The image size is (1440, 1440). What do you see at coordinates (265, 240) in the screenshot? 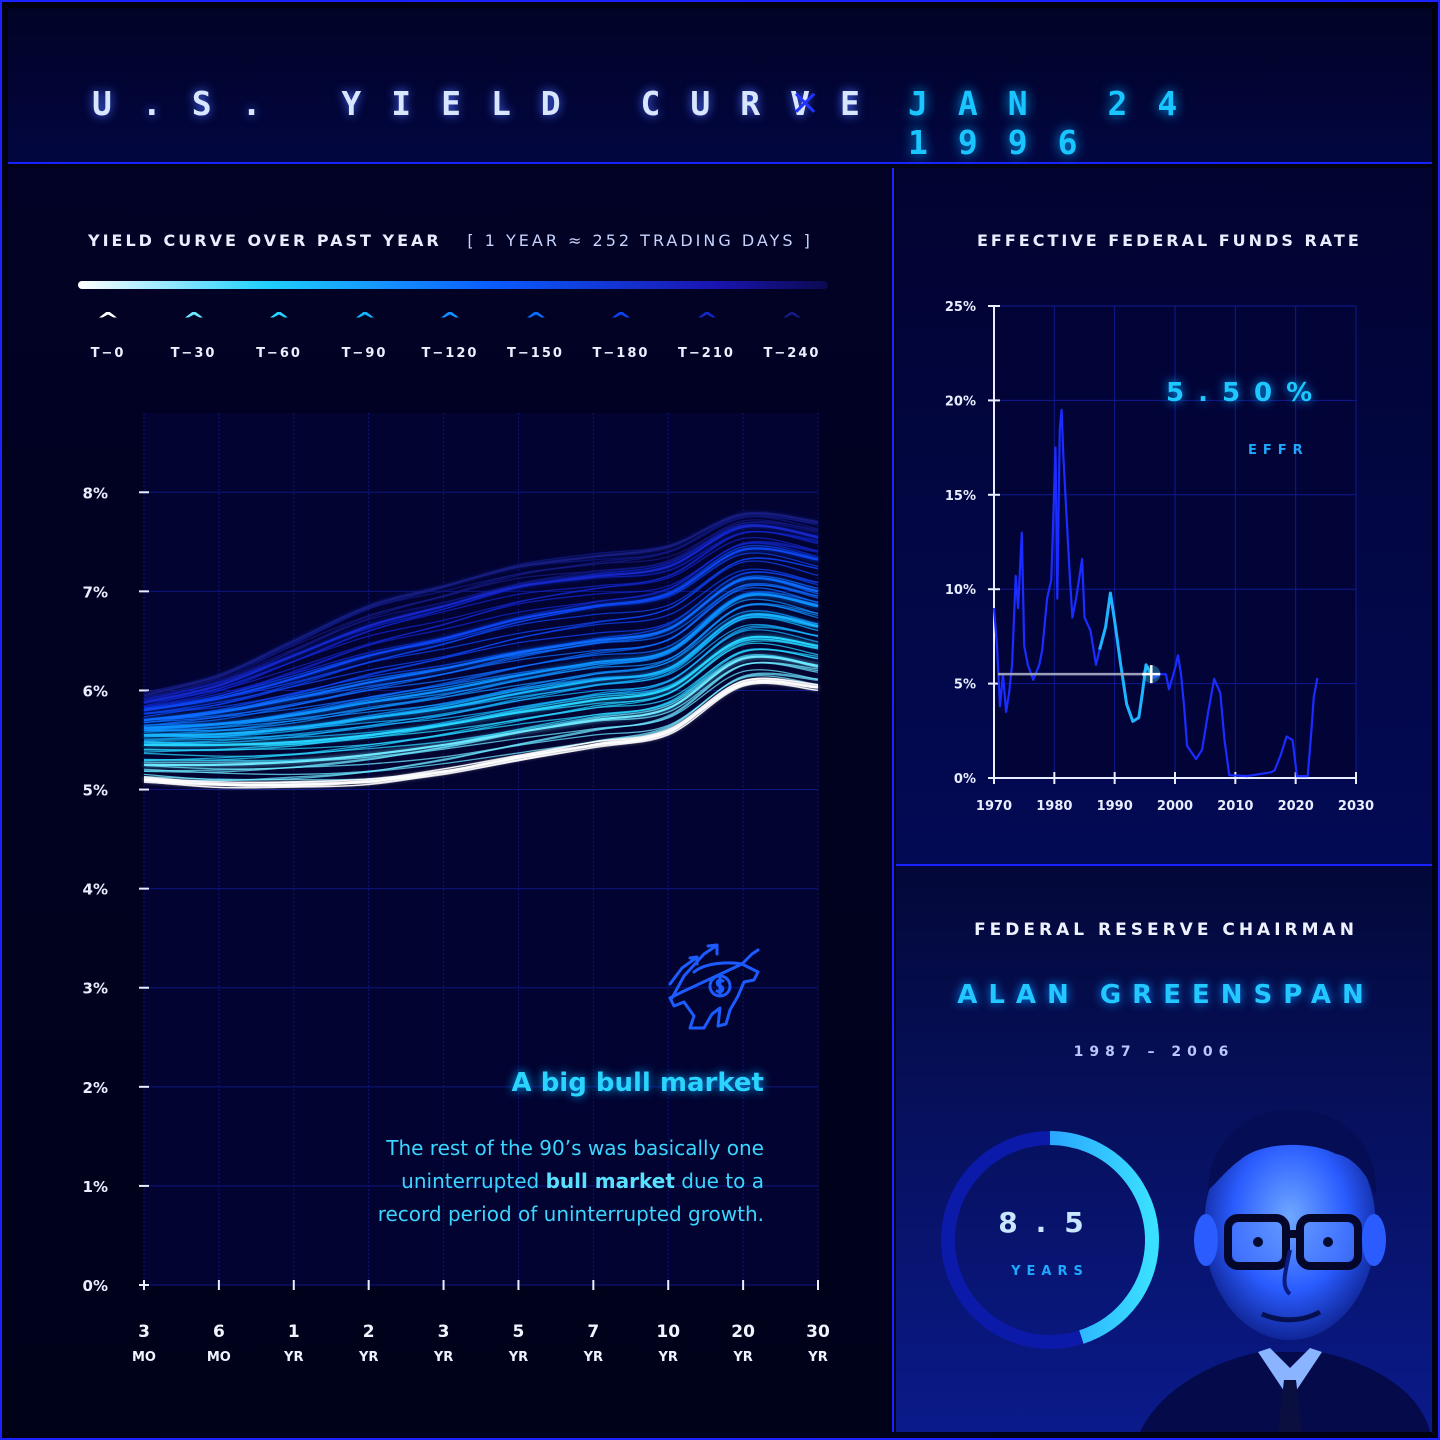
I see `yield-chart-title-text: YIELD CURVE OVER PAST YEAR` at bounding box center [265, 240].